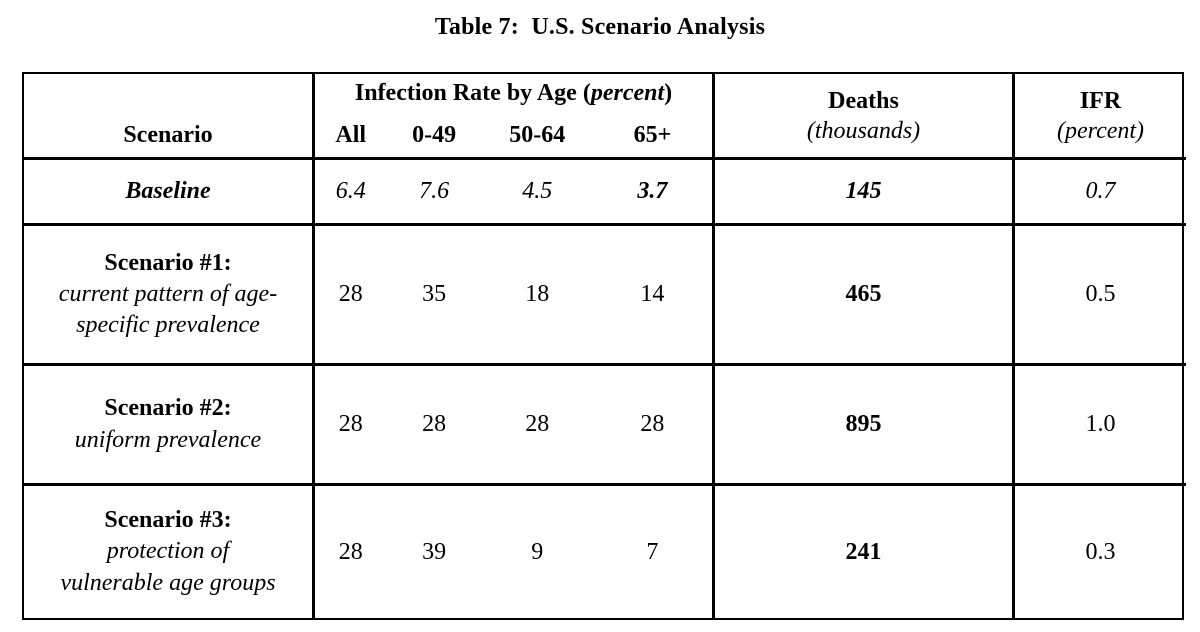 Image resolution: width=1200 pixels, height=632 pixels. What do you see at coordinates (168, 135) in the screenshot?
I see `scenario-column-header: Scenario` at bounding box center [168, 135].